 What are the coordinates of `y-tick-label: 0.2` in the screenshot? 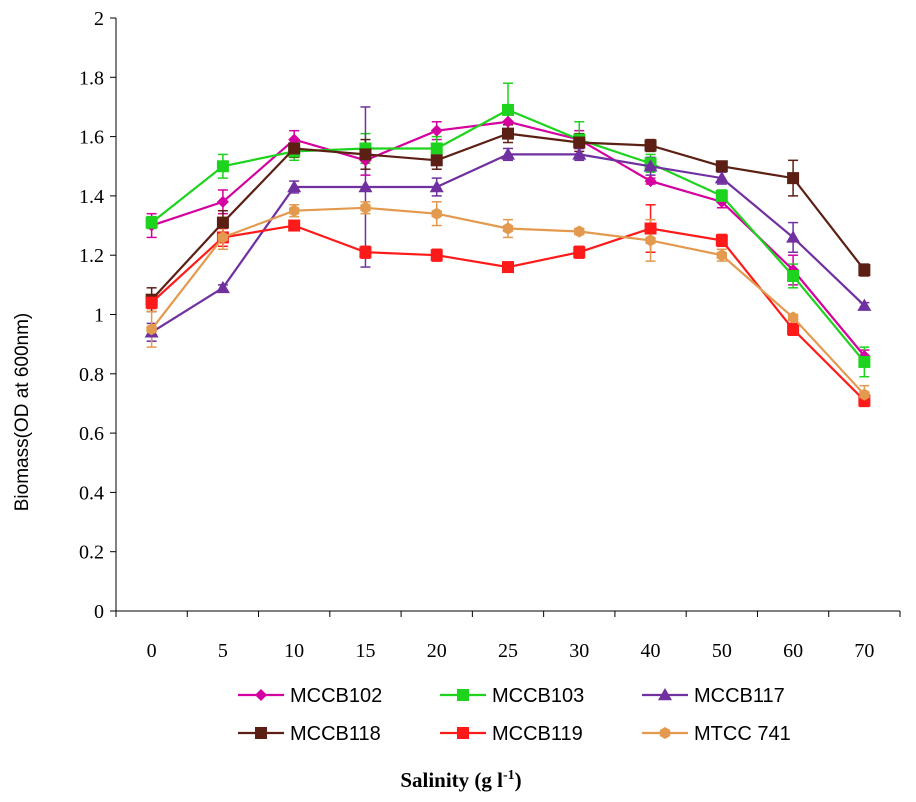 It's located at (91, 553).